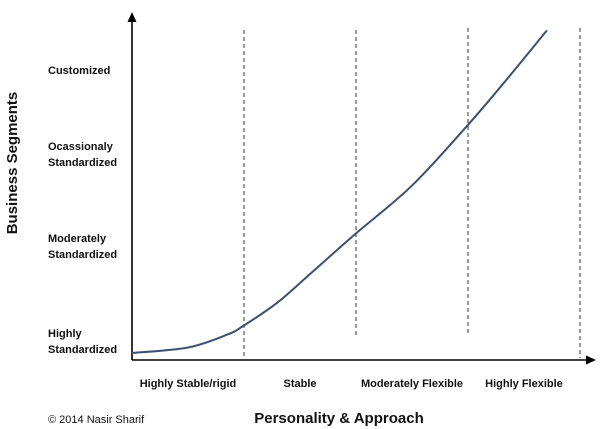 The width and height of the screenshot is (600, 429). Describe the element at coordinates (188, 384) in the screenshot. I see `x-tick-label: Highly Stable/rigid` at that location.